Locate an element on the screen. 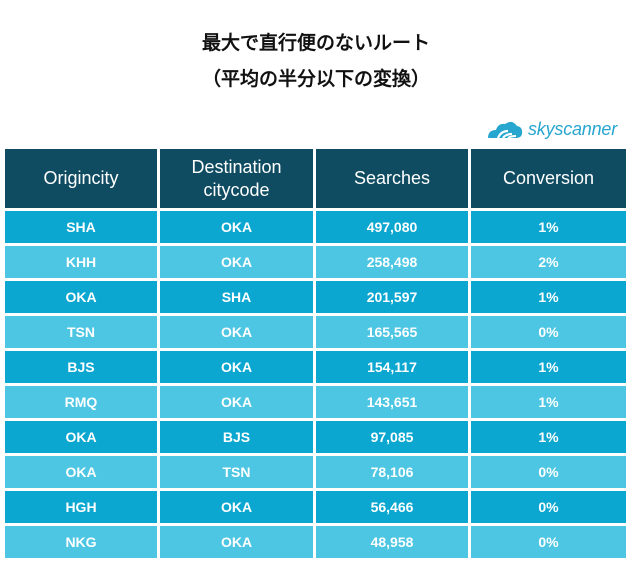  header-conversion: Conversion is located at coordinates (548, 180).